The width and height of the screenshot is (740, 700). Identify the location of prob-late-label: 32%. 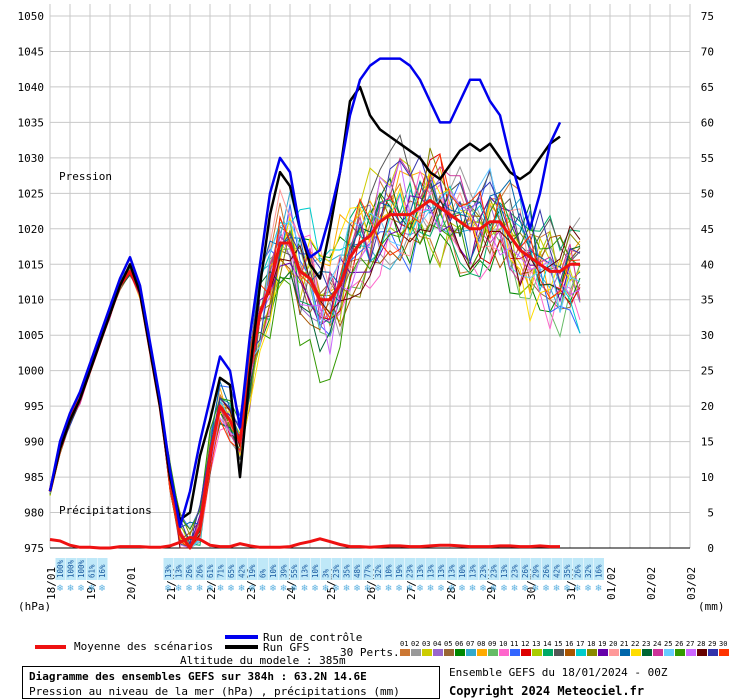
(378, 571).